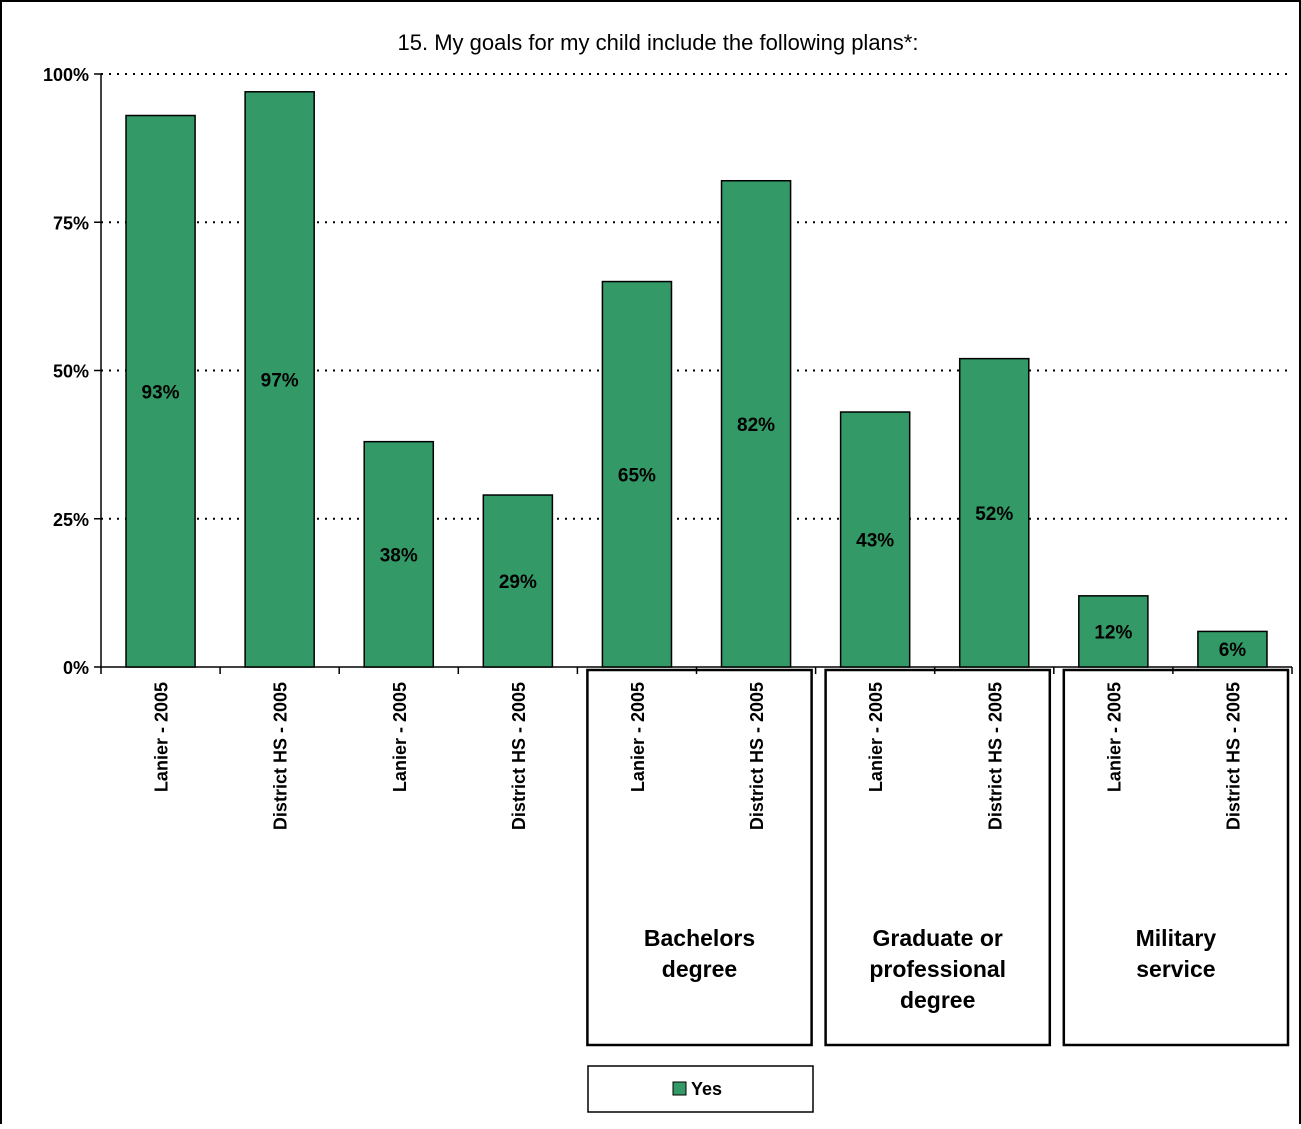 The width and height of the screenshot is (1301, 1129). I want to click on y-tick-label: 75%, so click(71, 223).